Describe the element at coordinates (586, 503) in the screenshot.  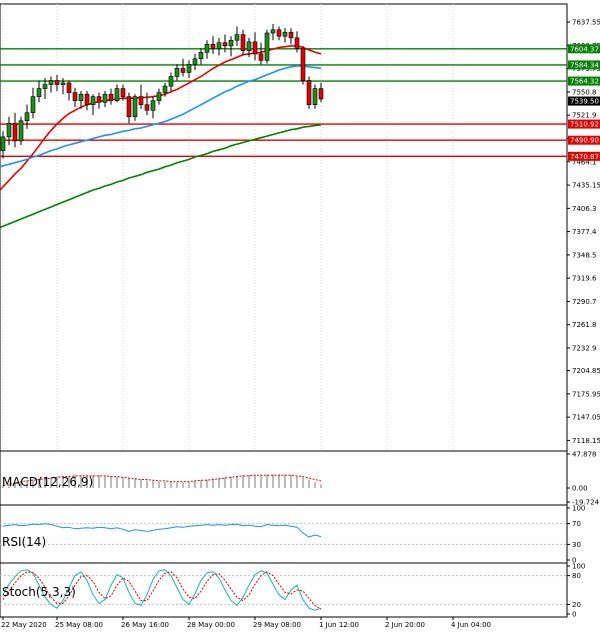
I see `indicator-tick-label: -19.724` at that location.